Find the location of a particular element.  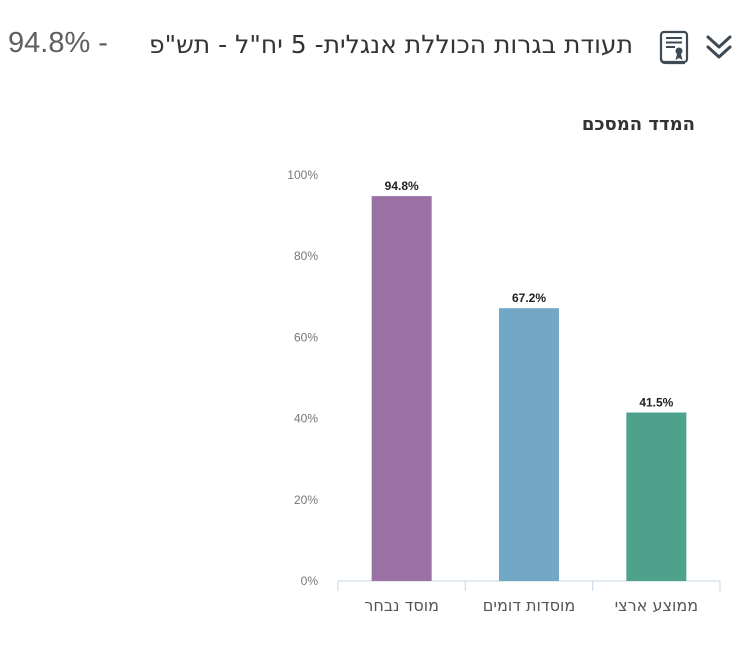

page-title: תעודת בגרות הכוללת אנגלית- 5 יח"ל - תש"פ is located at coordinates (390, 44).